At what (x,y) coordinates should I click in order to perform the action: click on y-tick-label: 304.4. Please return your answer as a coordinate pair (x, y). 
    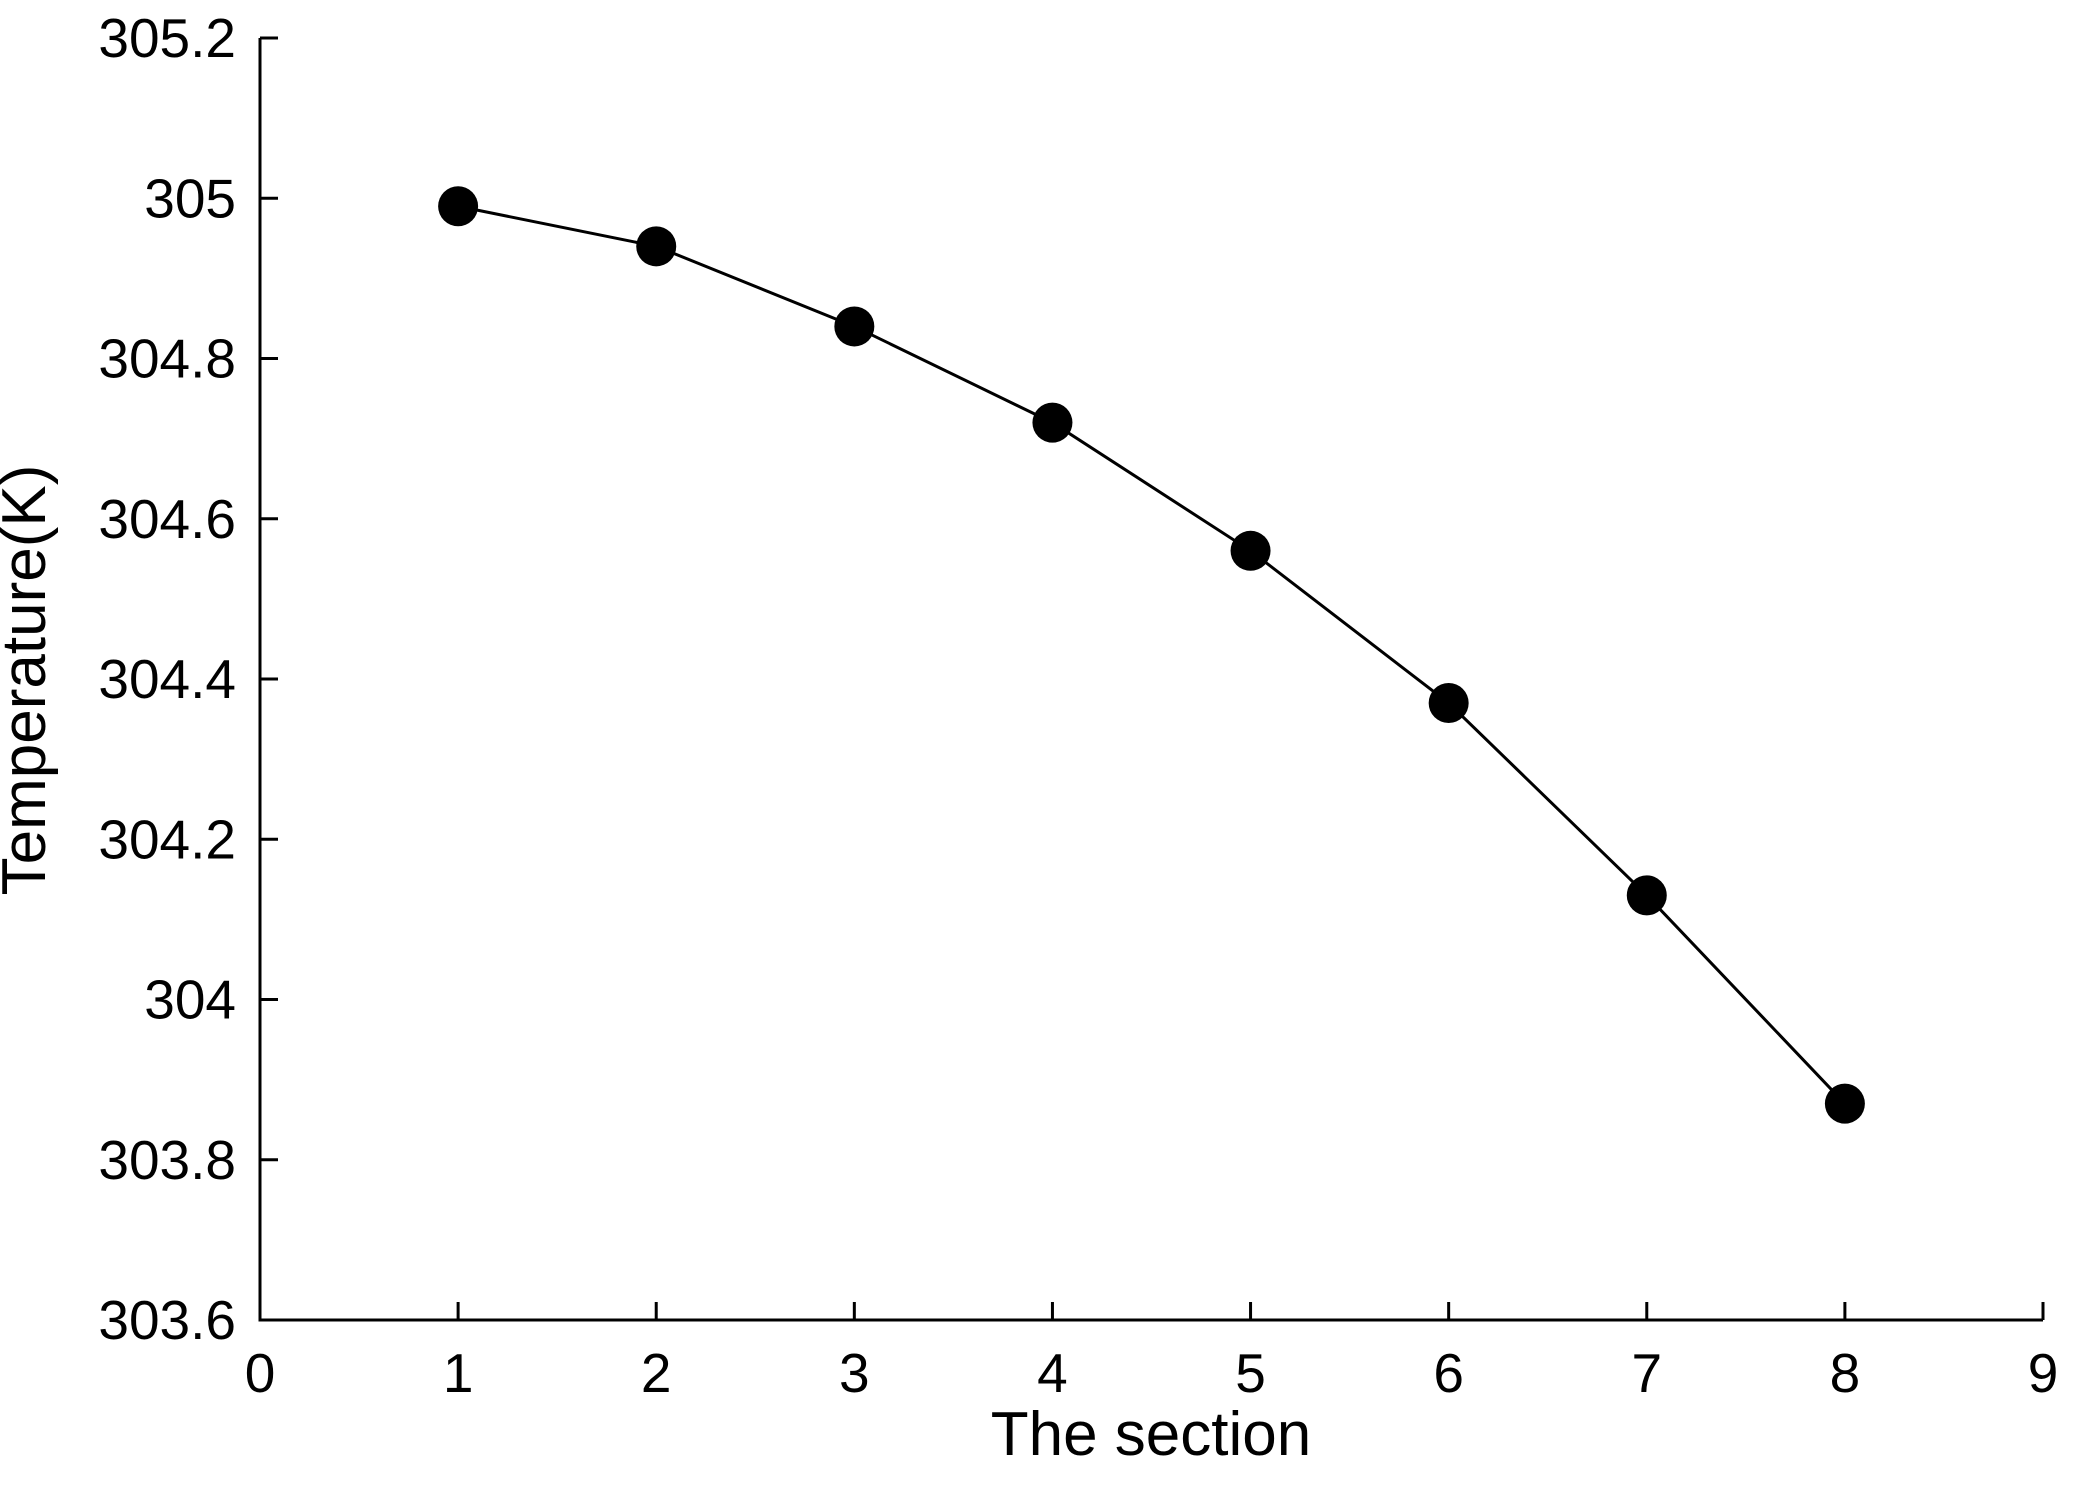
    Looking at the image, I should click on (167, 679).